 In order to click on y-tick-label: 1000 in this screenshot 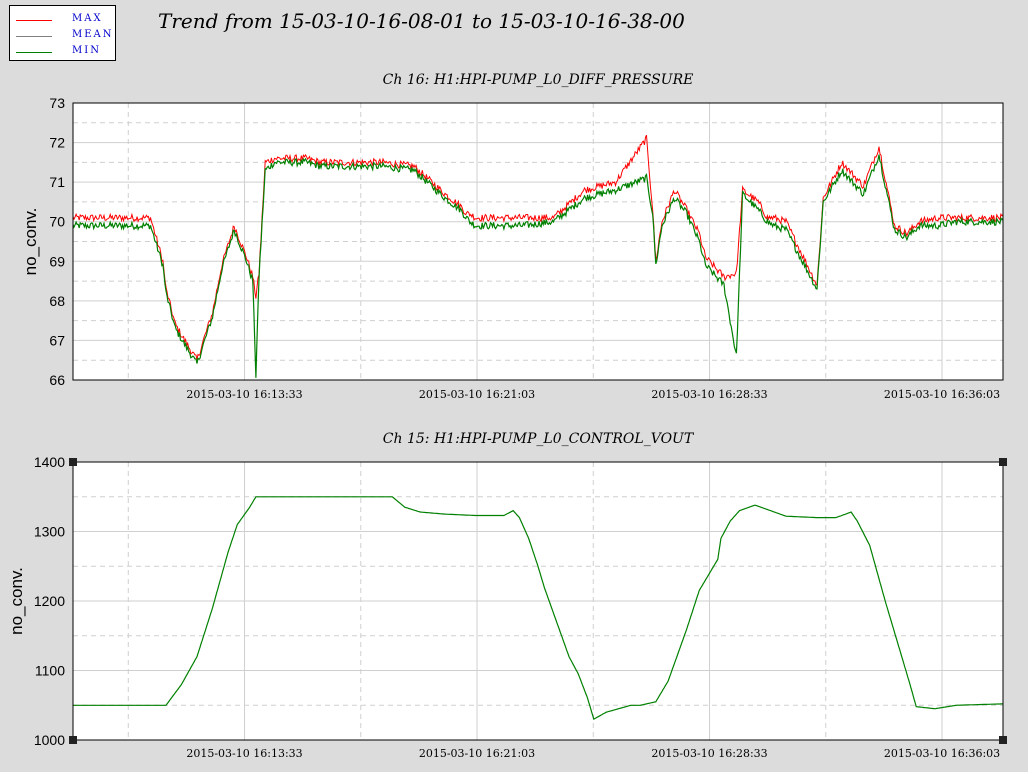, I will do `click(49, 740)`.